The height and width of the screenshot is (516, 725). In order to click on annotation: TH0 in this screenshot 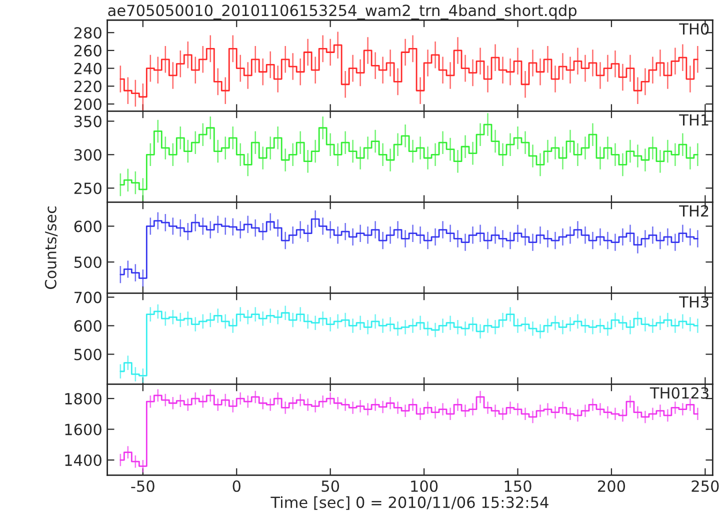, I will do `click(694, 29)`.